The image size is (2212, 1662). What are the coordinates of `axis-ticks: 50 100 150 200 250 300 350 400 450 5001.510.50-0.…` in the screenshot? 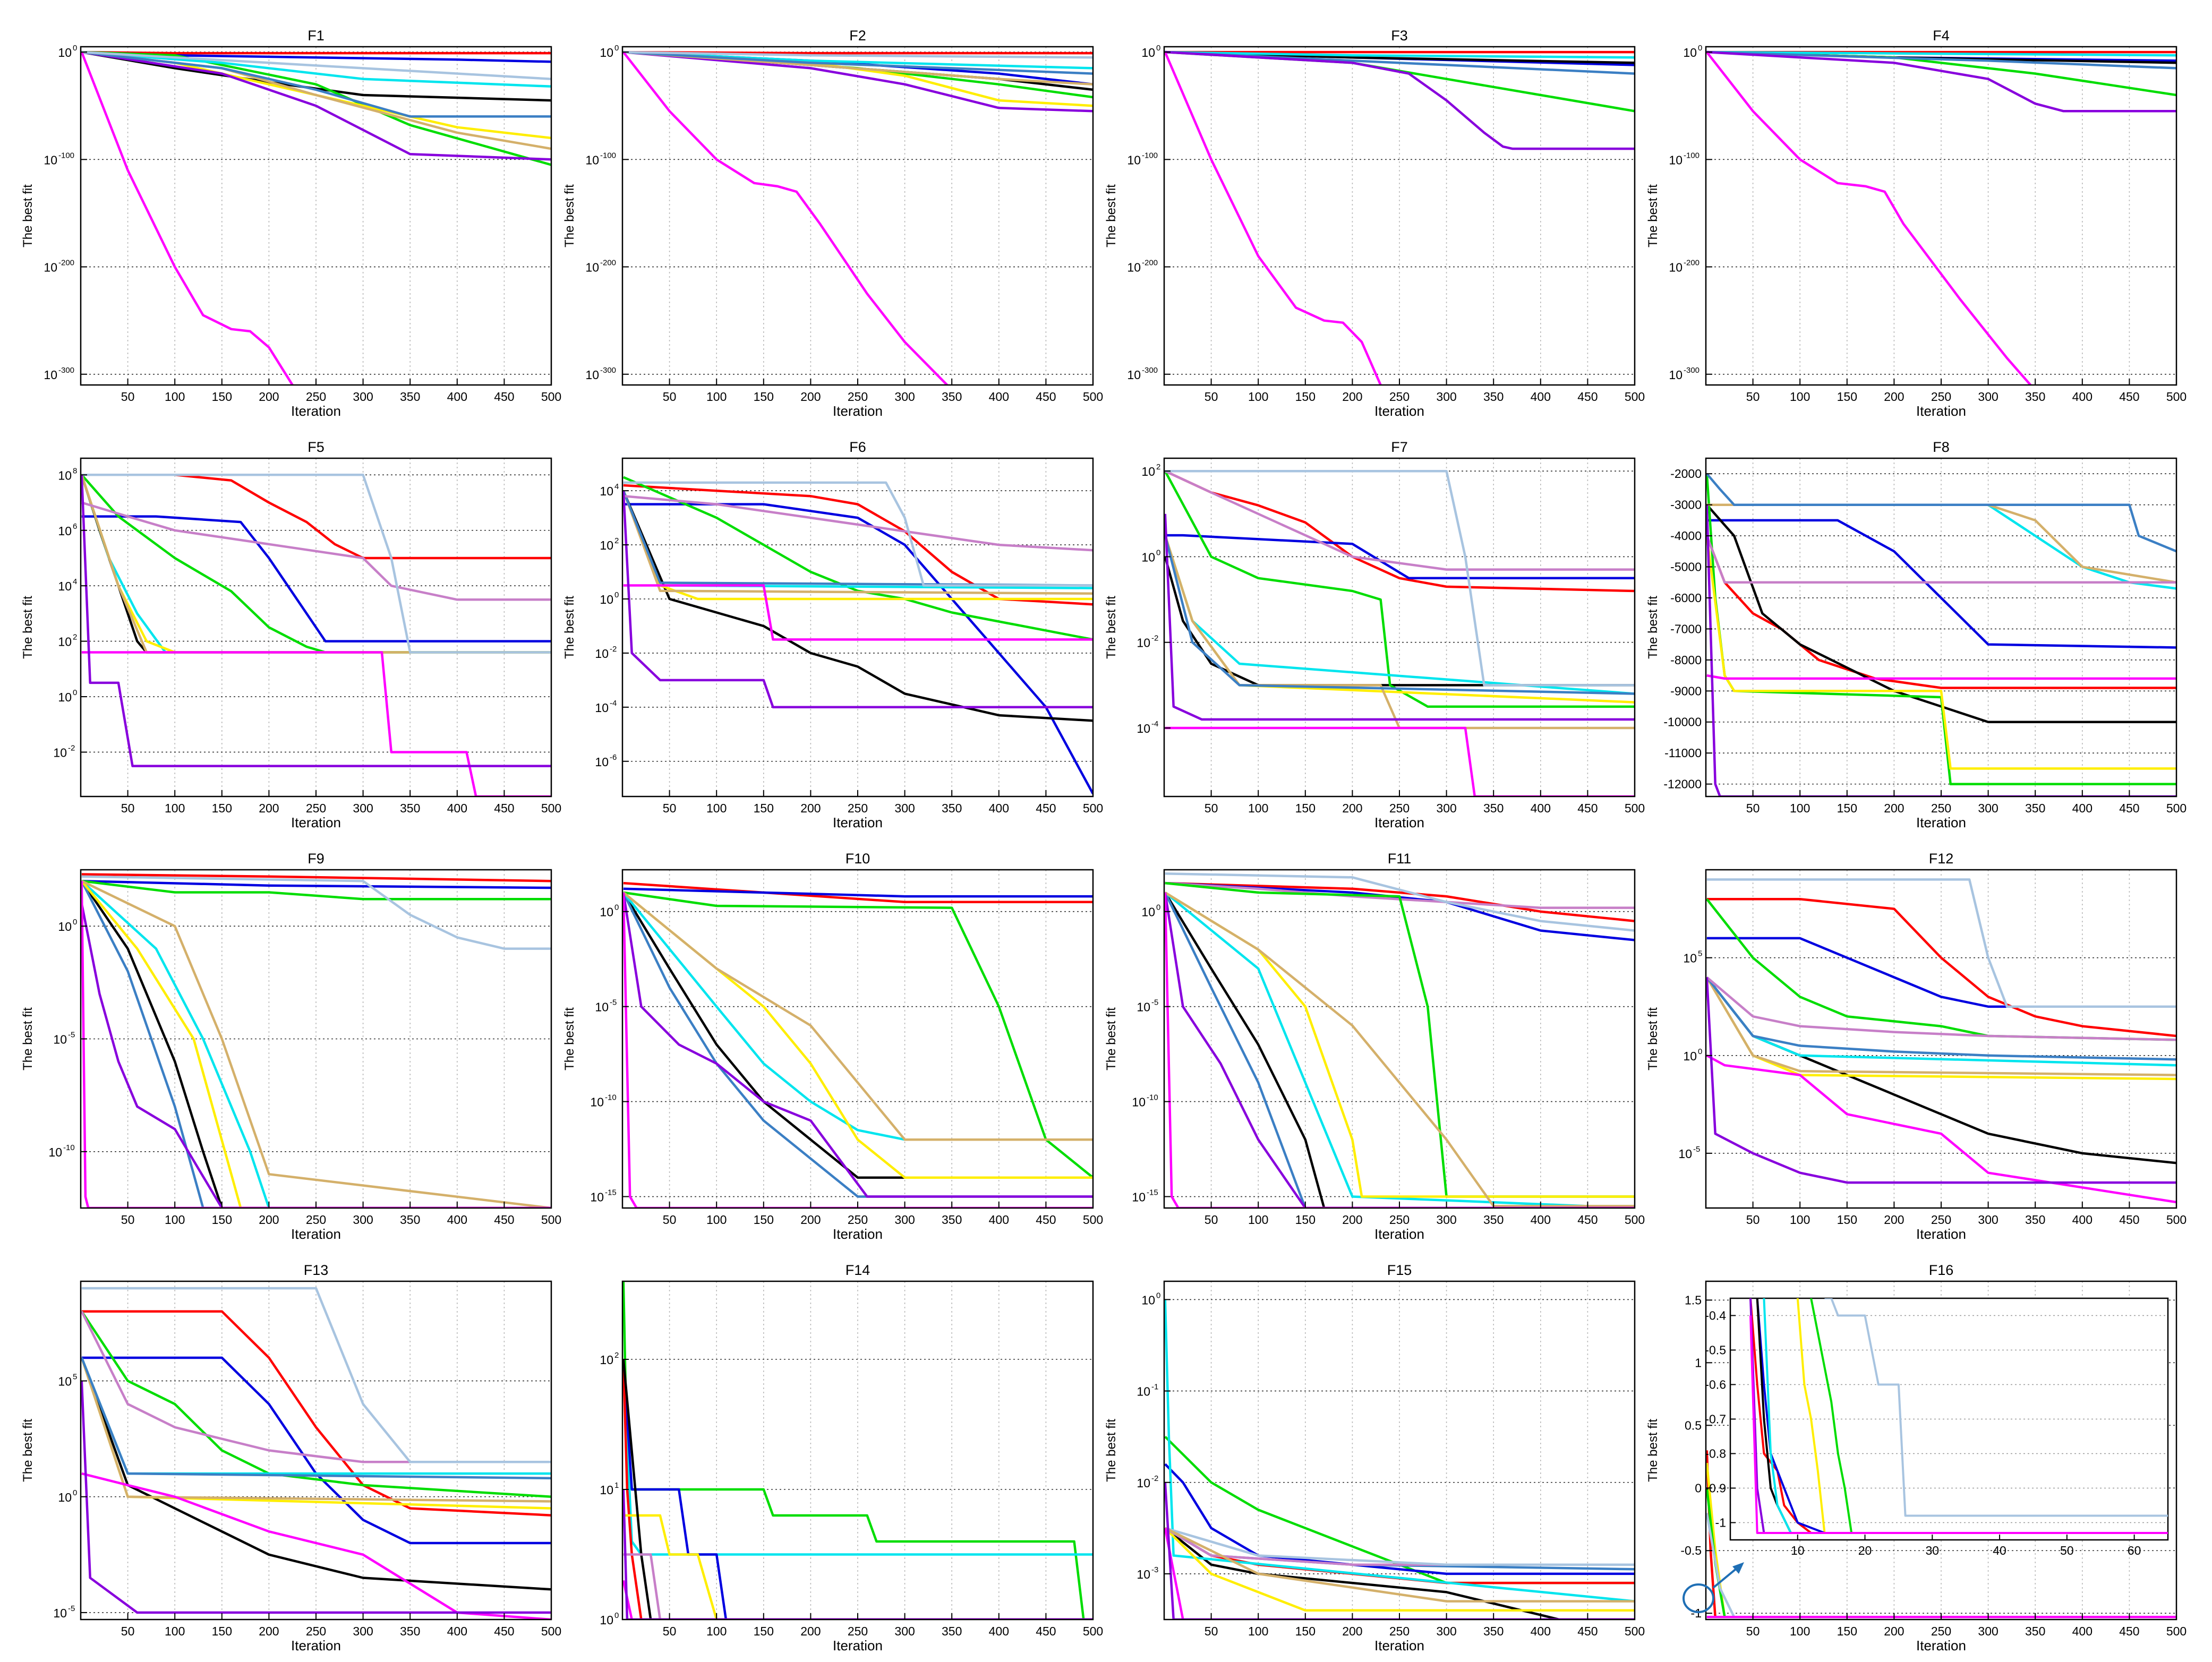 It's located at (1933, 1465).